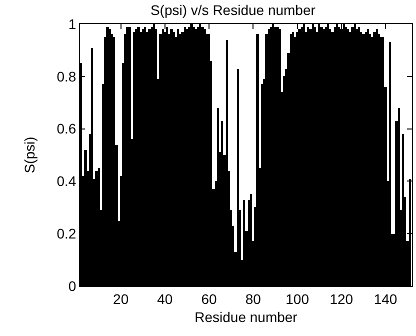 Image resolution: width=416 pixels, height=336 pixels. What do you see at coordinates (29, 155) in the screenshot?
I see `y-axis-title: S(psi)` at bounding box center [29, 155].